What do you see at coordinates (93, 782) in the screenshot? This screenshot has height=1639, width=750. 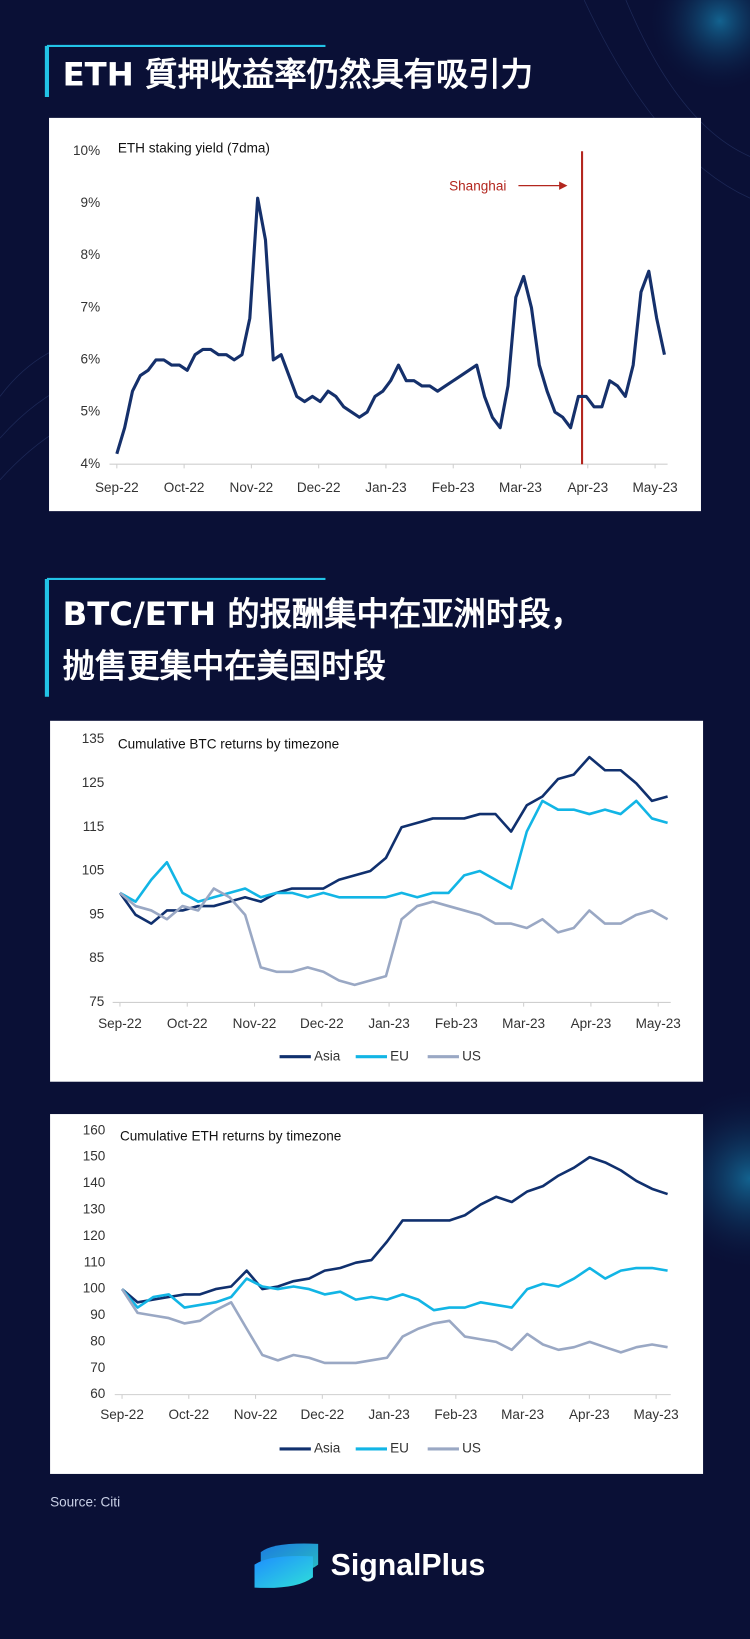 I see `y-tick-label: 125` at bounding box center [93, 782].